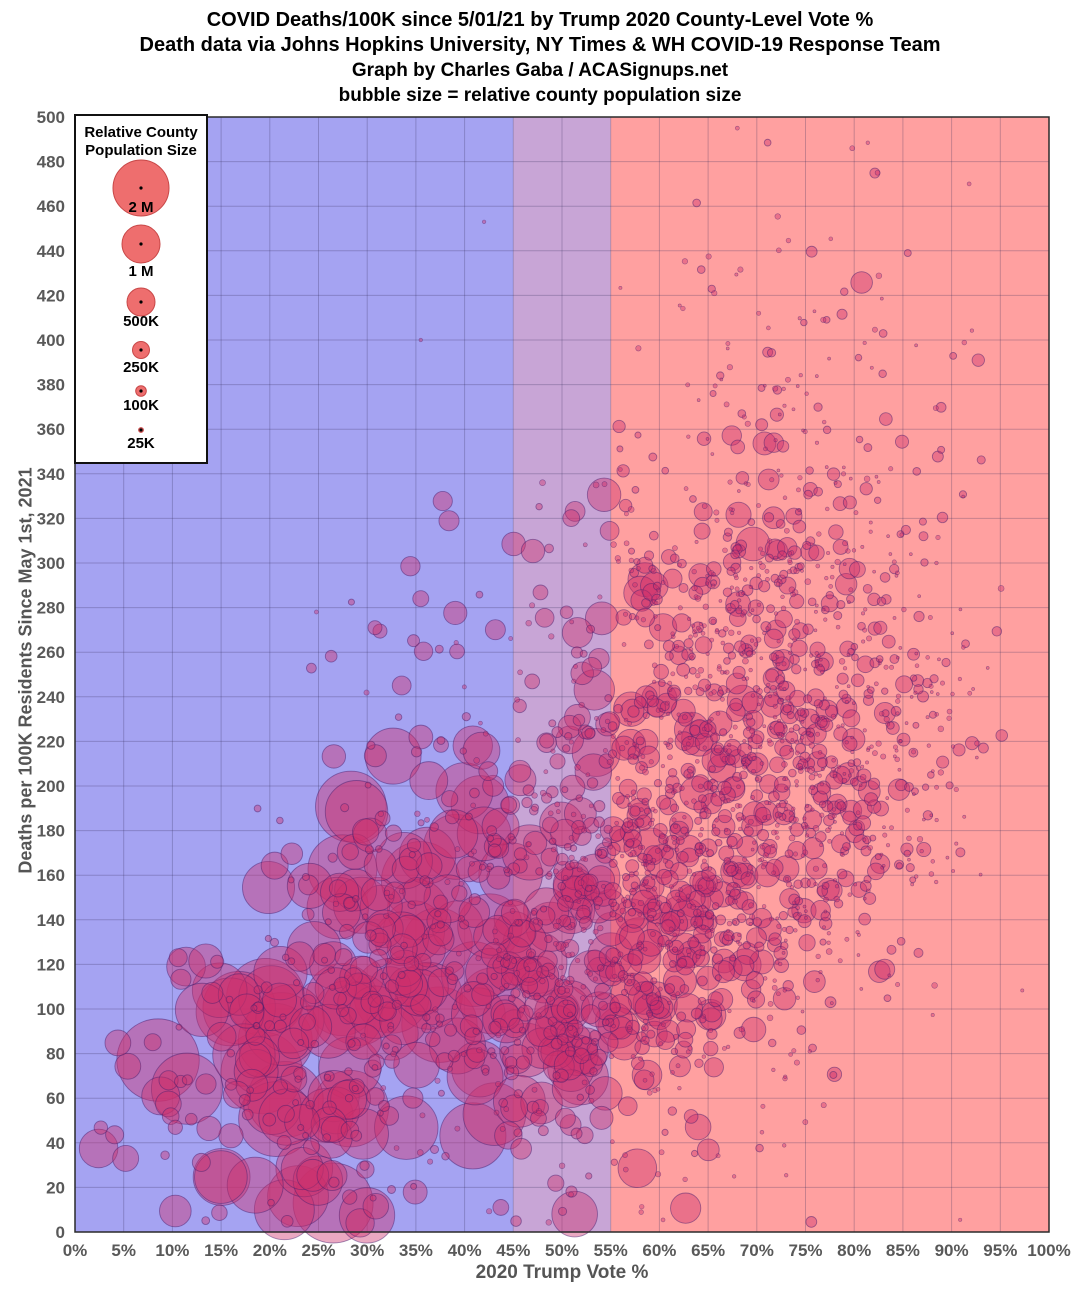  I want to click on x-tick-label: 45%, so click(513, 1250).